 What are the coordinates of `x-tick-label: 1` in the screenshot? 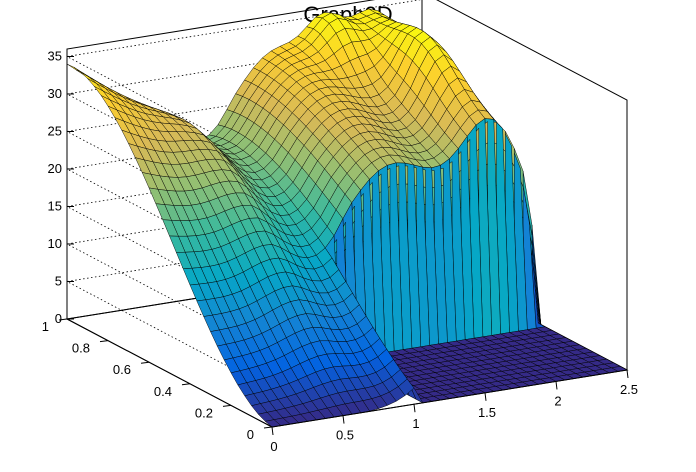 It's located at (415, 423).